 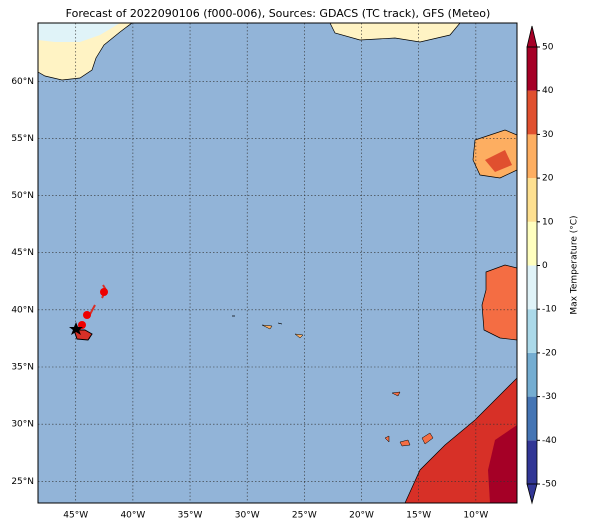 What do you see at coordinates (304, 516) in the screenshot?
I see `x-tick-label: 25°W` at bounding box center [304, 516].